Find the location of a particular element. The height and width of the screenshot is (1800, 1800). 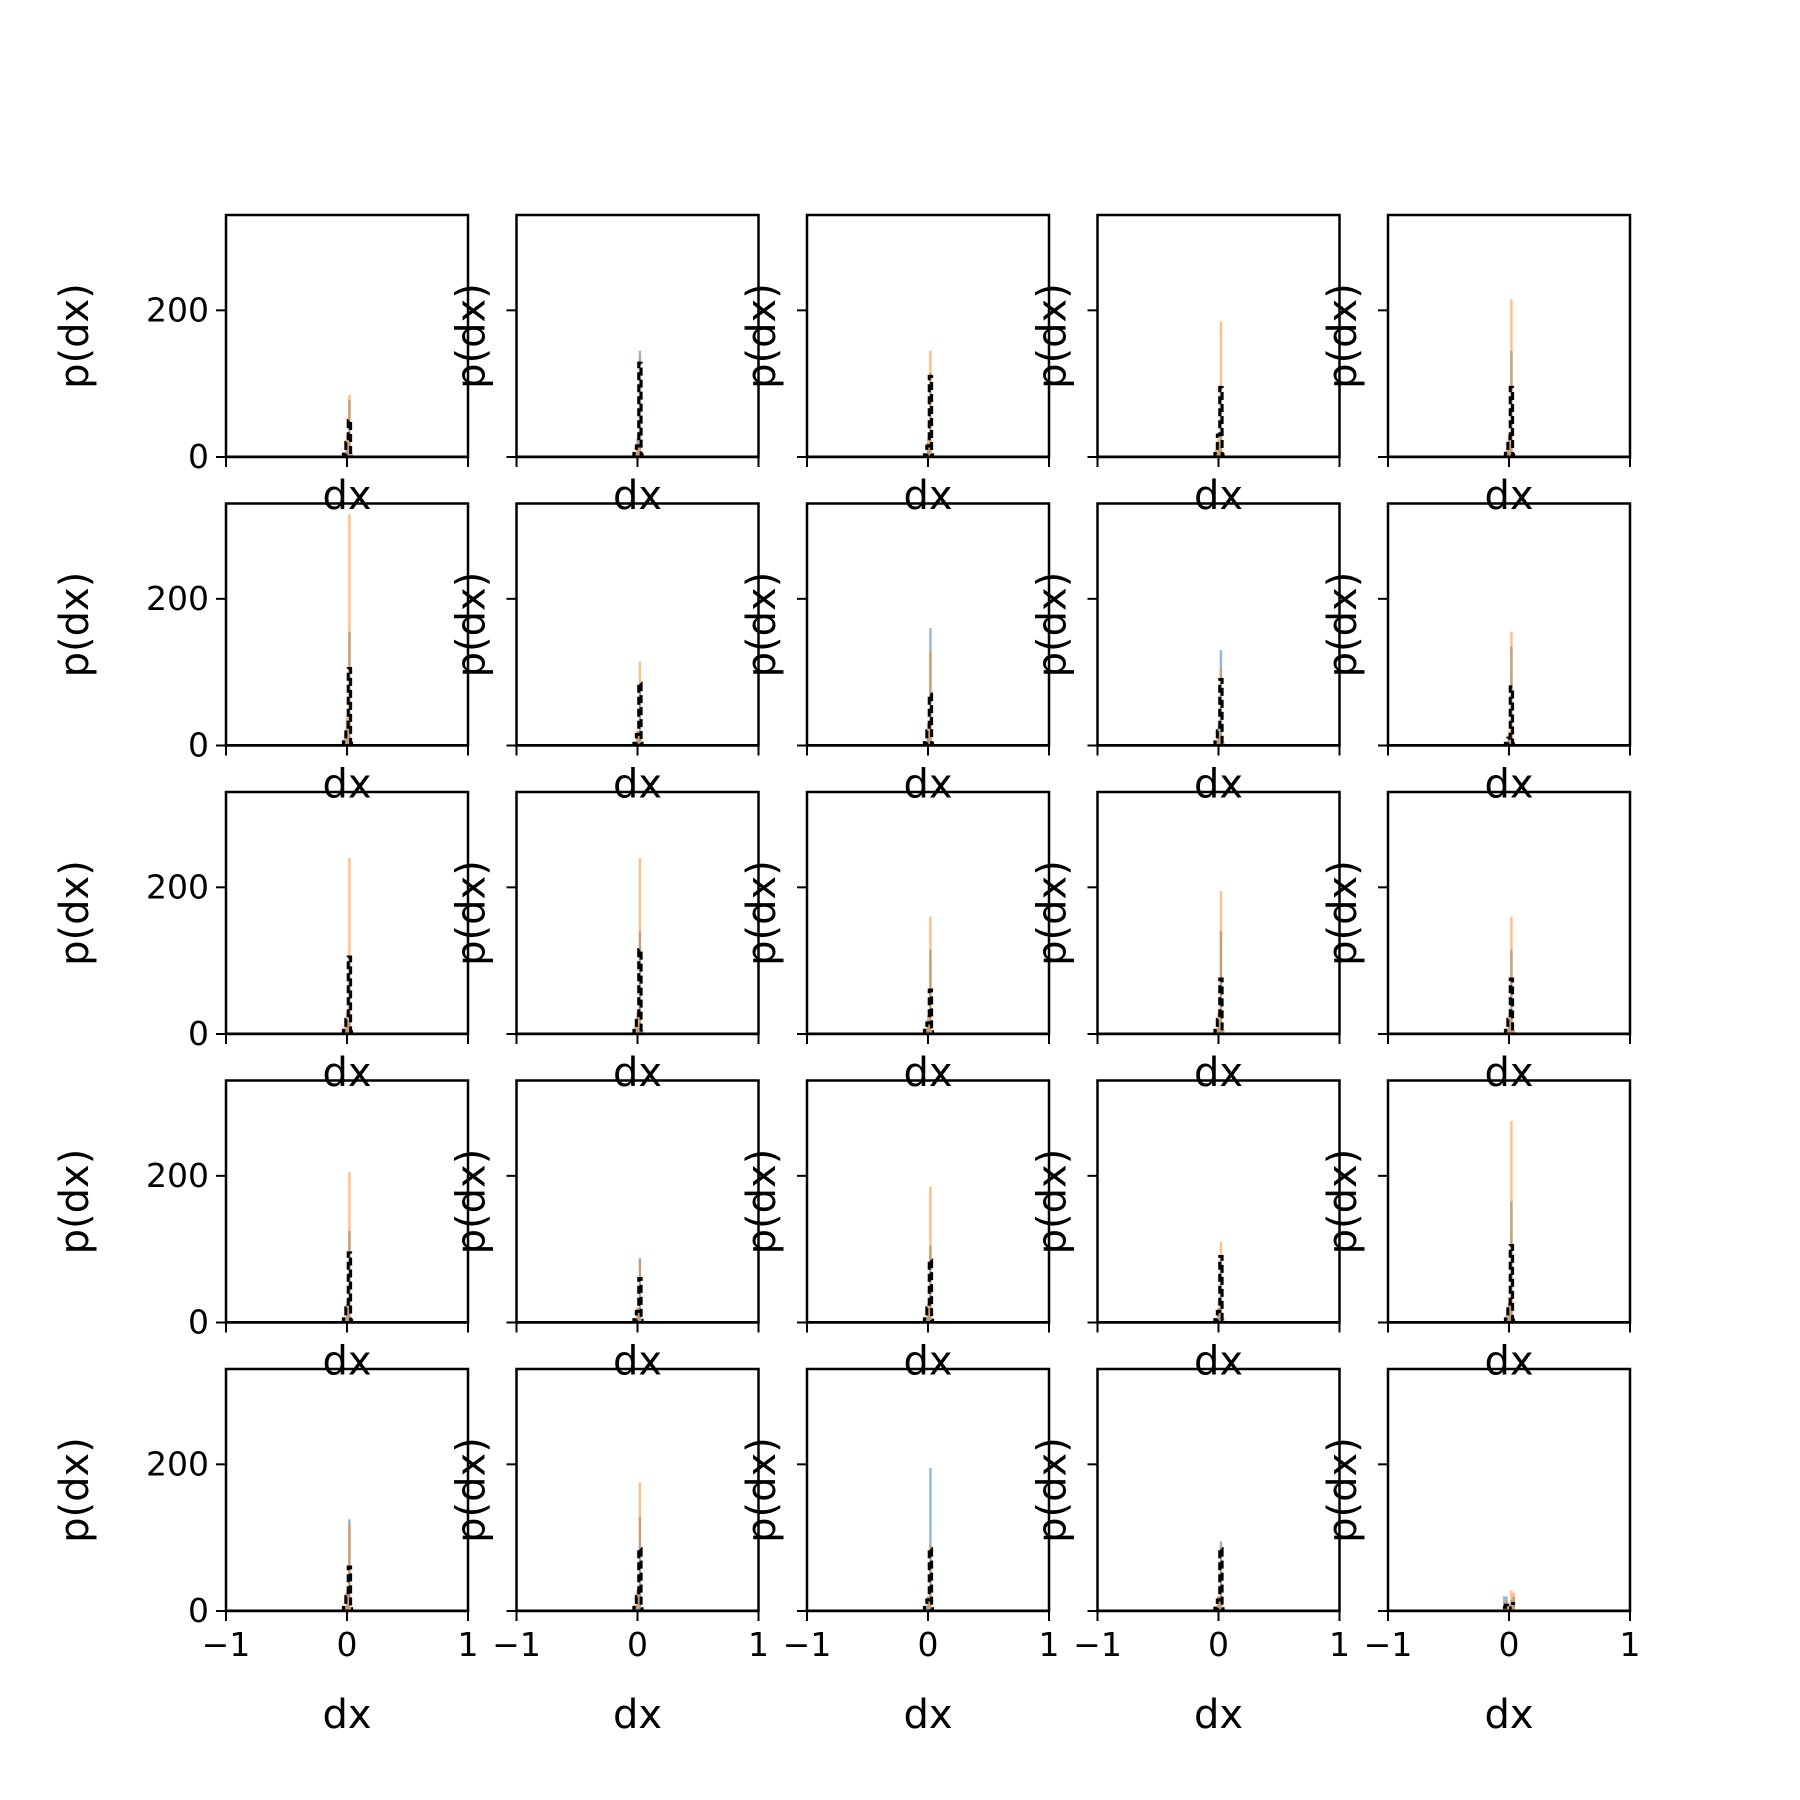

axes-frame is located at coordinates (1509, 1490).